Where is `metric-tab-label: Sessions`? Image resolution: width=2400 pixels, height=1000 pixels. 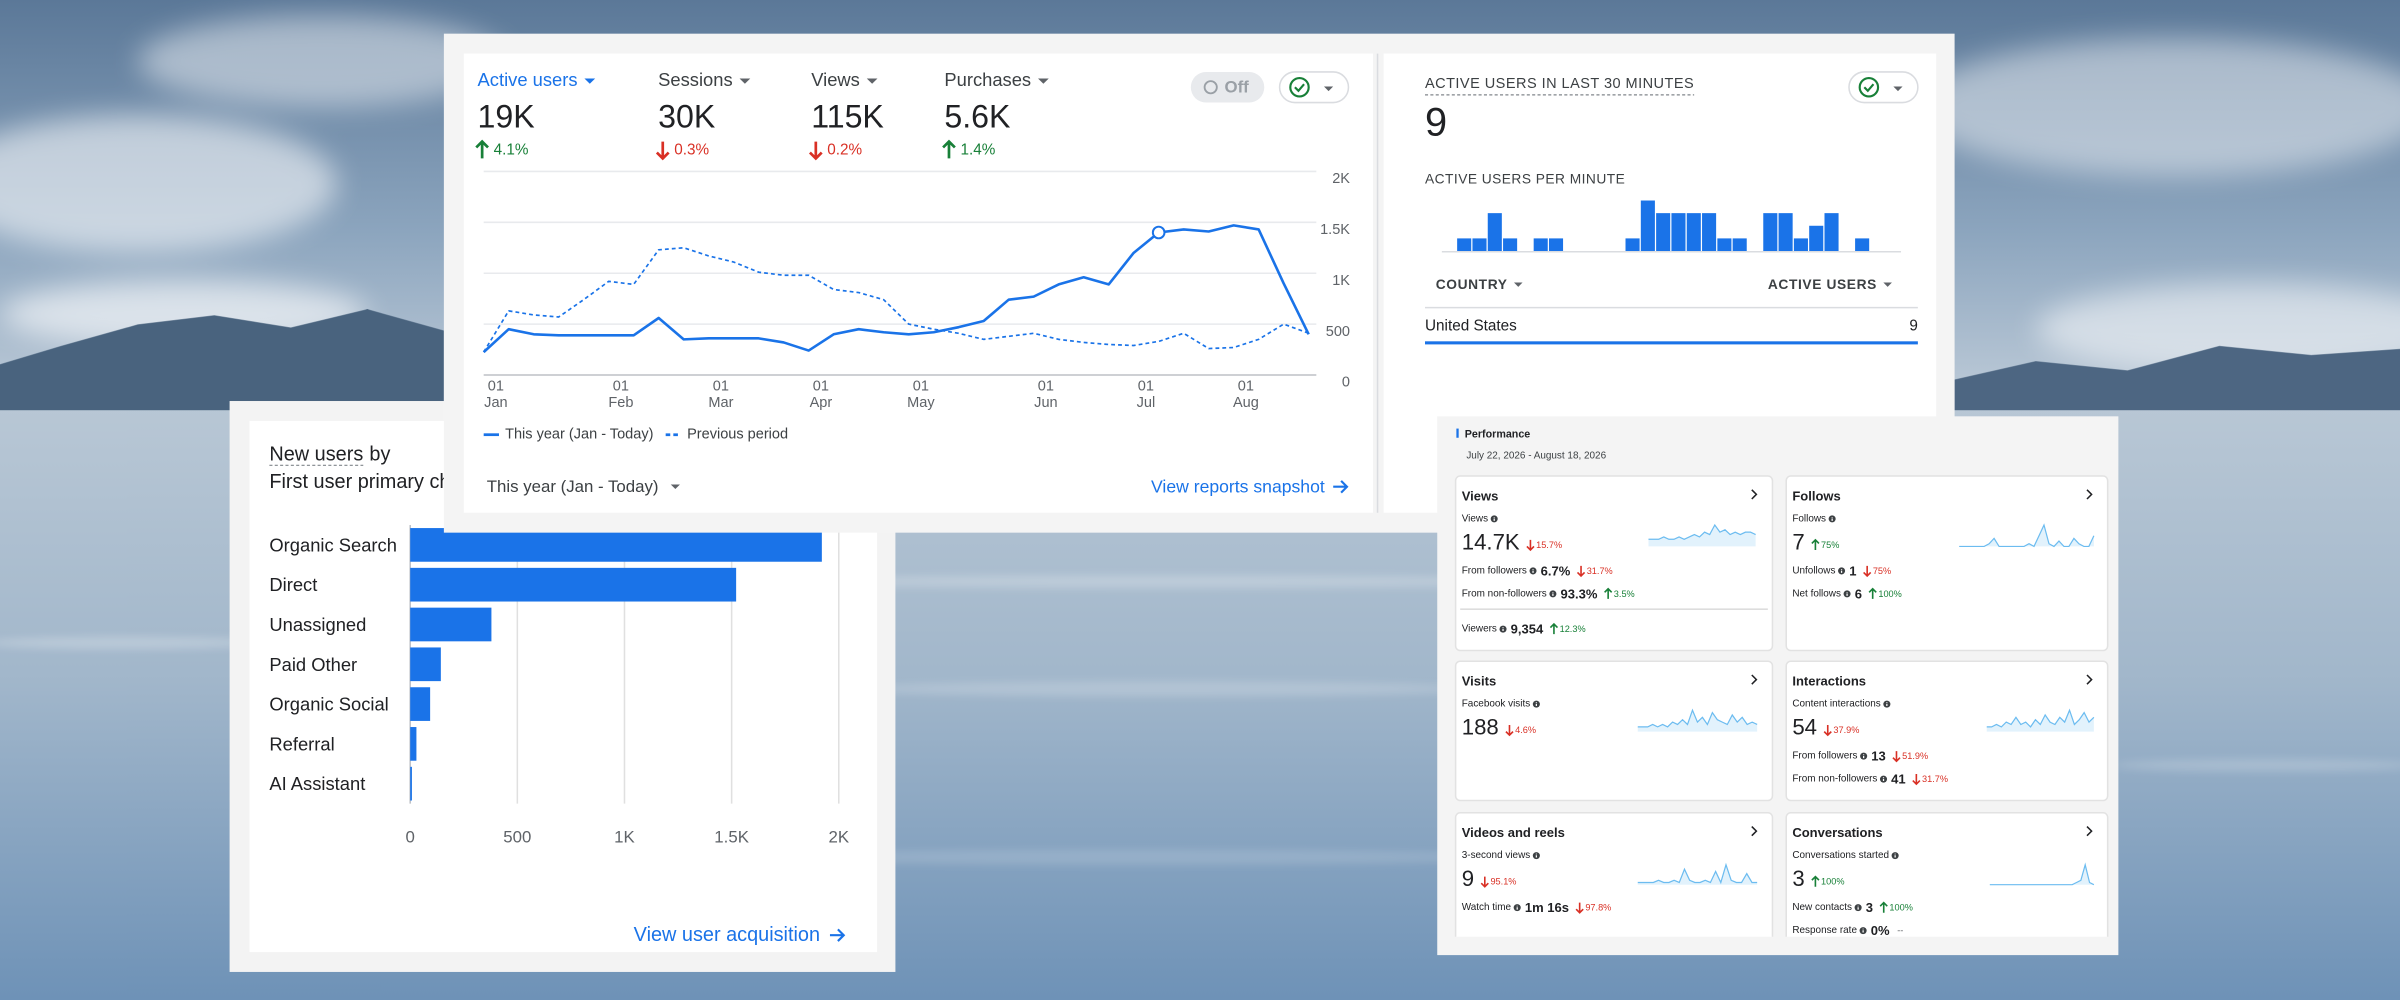
metric-tab-label: Sessions is located at coordinates (695, 79).